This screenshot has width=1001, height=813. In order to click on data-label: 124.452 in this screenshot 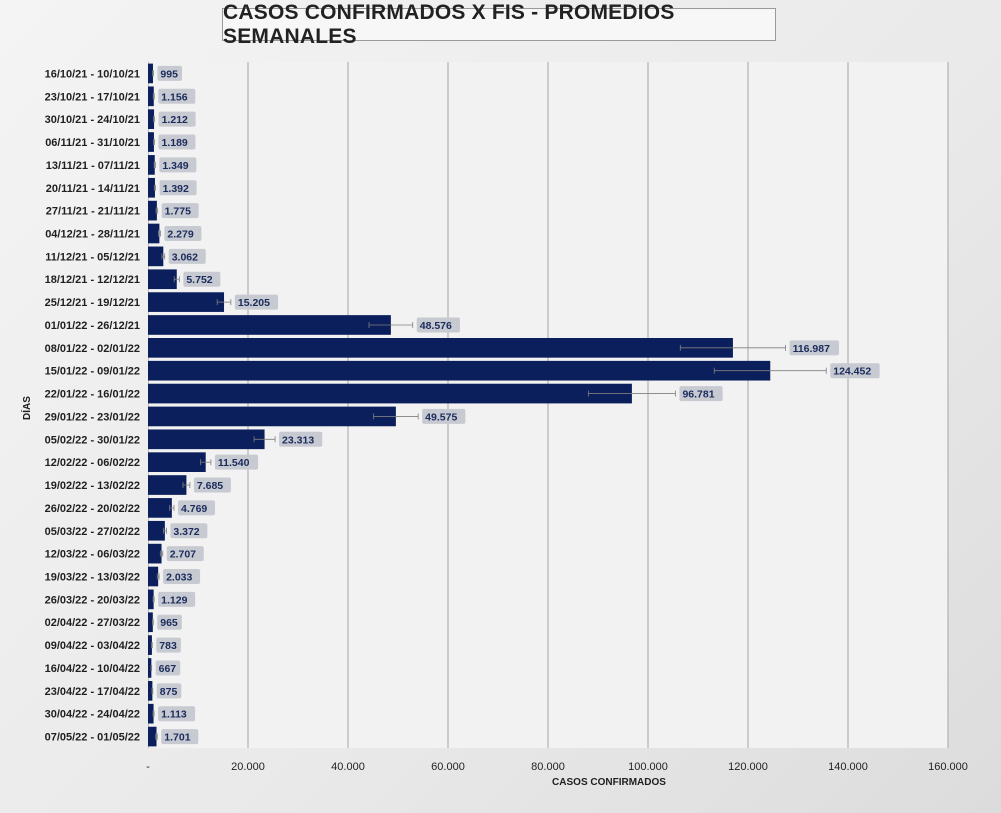, I will do `click(852, 372)`.